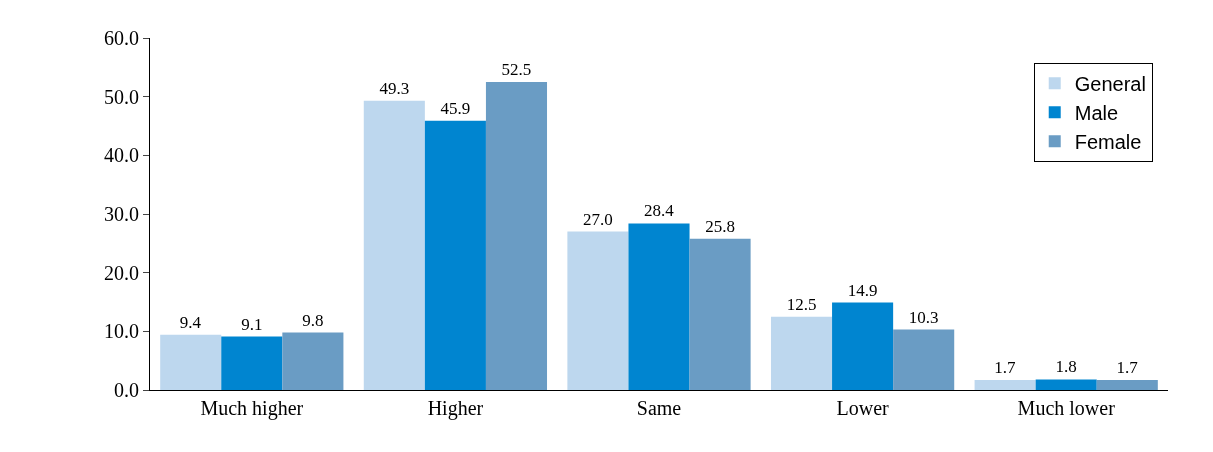 The image size is (1213, 452). What do you see at coordinates (121, 214) in the screenshot?
I see `y-tick-label: 30.0` at bounding box center [121, 214].